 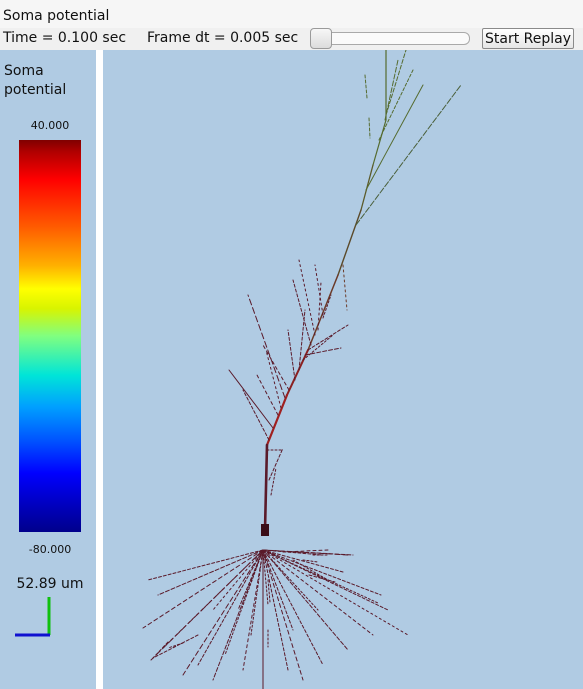 What do you see at coordinates (275, 619) in the screenshot?
I see `basal-dendrites` at bounding box center [275, 619].